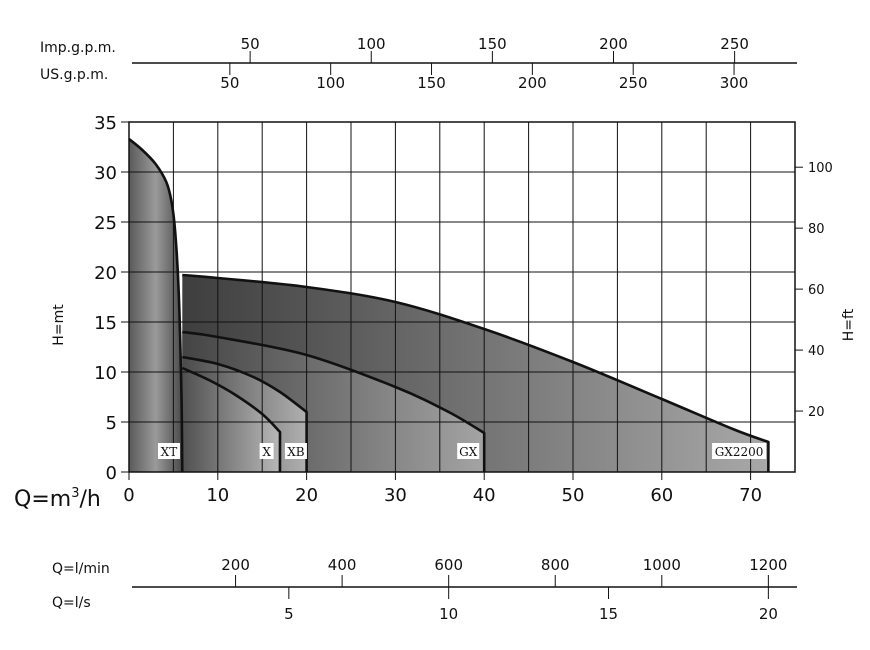 The width and height of the screenshot is (870, 650). Describe the element at coordinates (613, 44) in the screenshot. I see `imp-tick-label: 200` at that location.